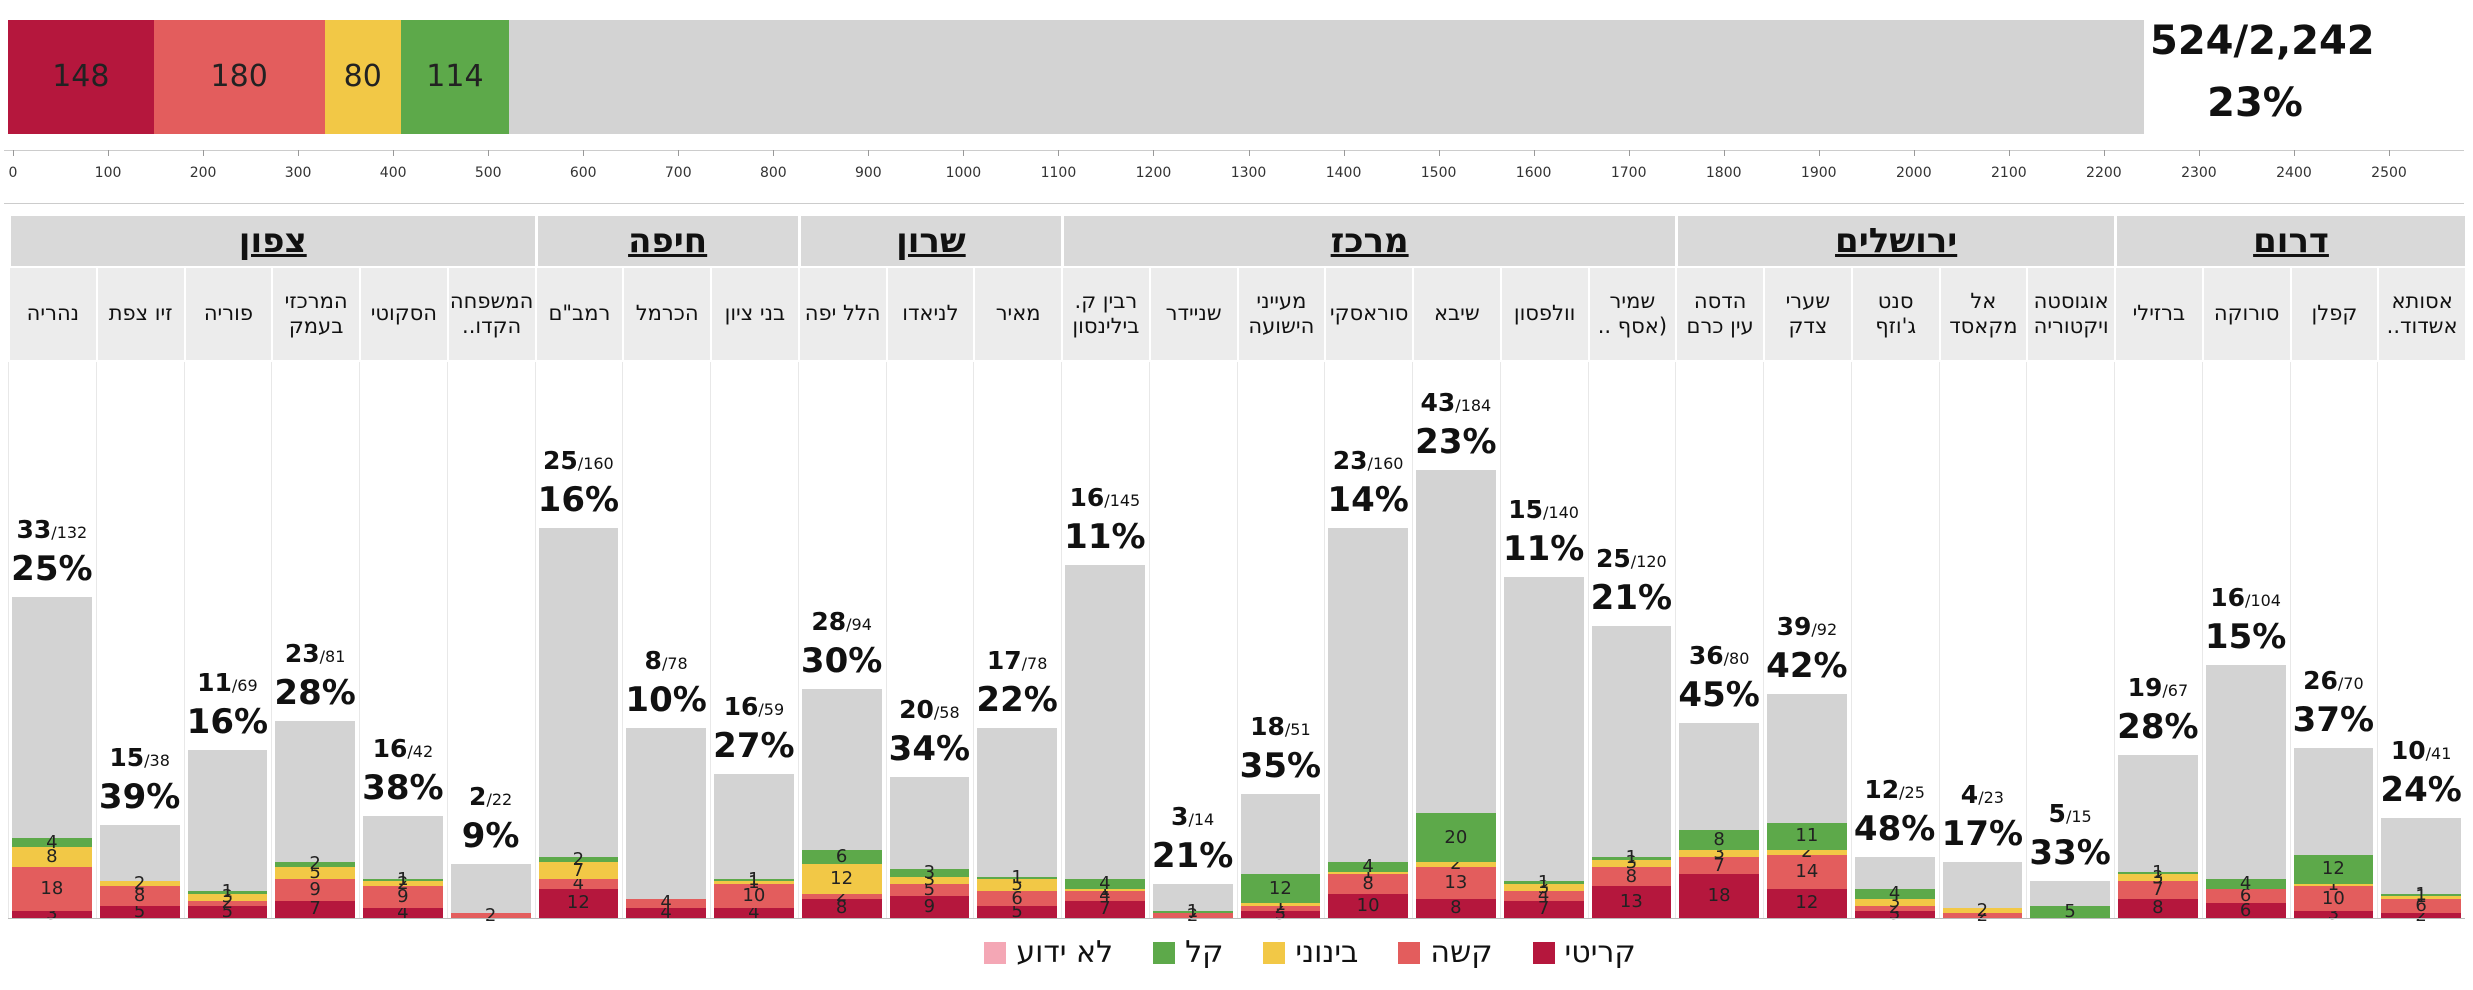 This screenshot has height=990, width=2473. What do you see at coordinates (741, 707) in the screenshot?
I see `numerator: 16` at bounding box center [741, 707].